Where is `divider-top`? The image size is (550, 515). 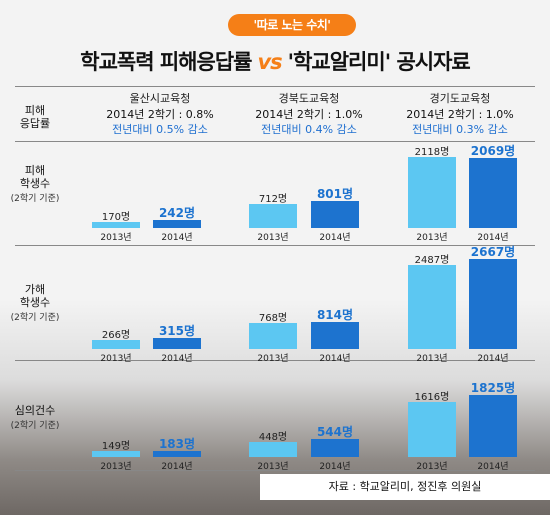 divider-top is located at coordinates (275, 86).